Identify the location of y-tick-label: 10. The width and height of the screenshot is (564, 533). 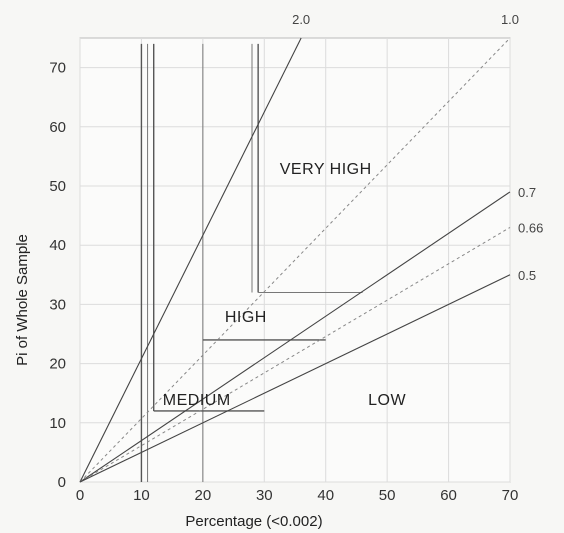
(57, 423).